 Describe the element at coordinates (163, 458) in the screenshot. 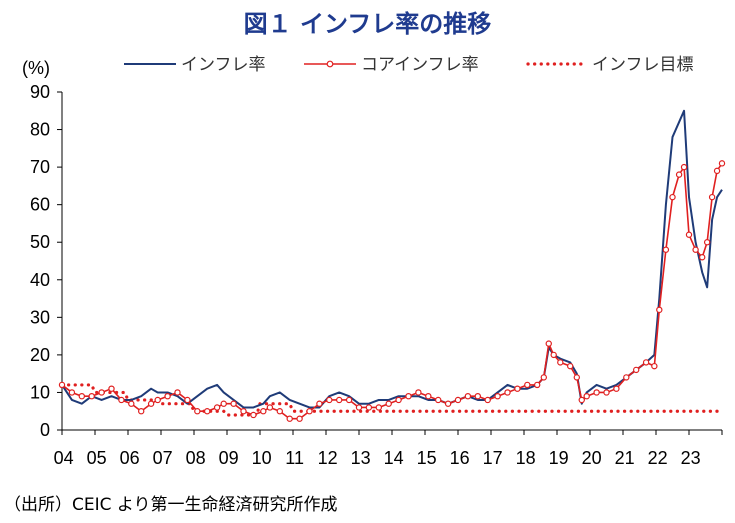

I see `x-tick-label: 07` at that location.